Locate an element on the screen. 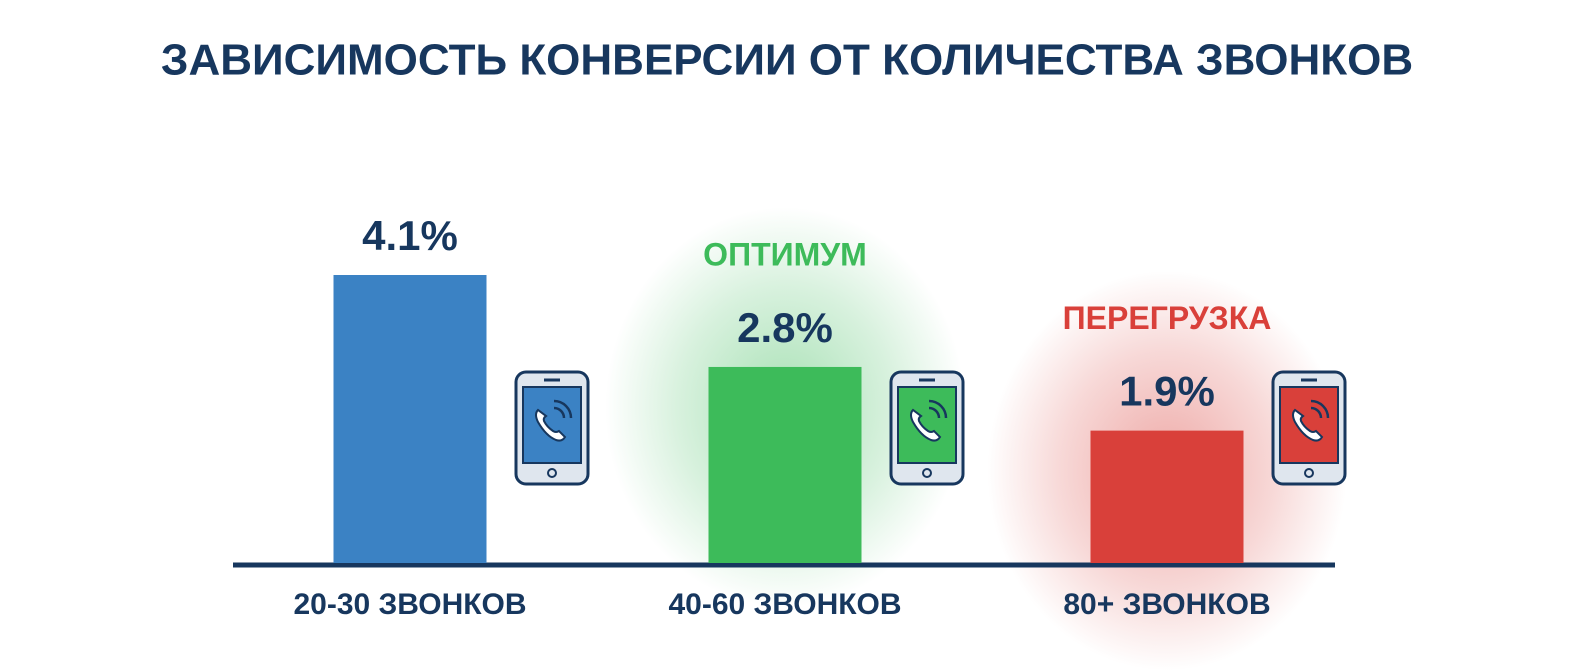 The width and height of the screenshot is (1584, 672). x-tick-label: 40-60 ЗВОНКОВ is located at coordinates (784, 604).